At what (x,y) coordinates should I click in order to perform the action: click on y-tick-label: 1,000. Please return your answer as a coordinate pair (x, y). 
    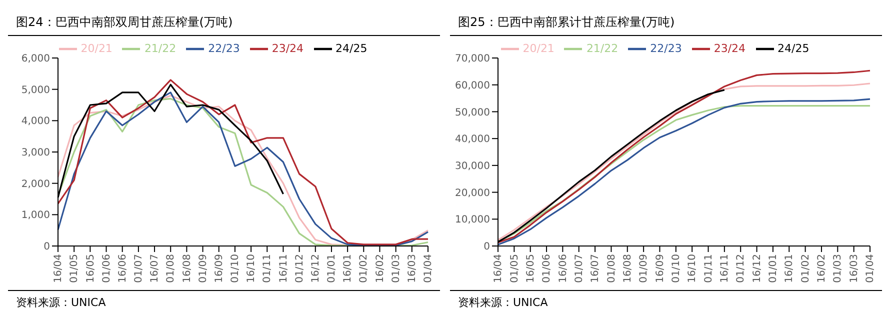
    Looking at the image, I should click on (35, 216).